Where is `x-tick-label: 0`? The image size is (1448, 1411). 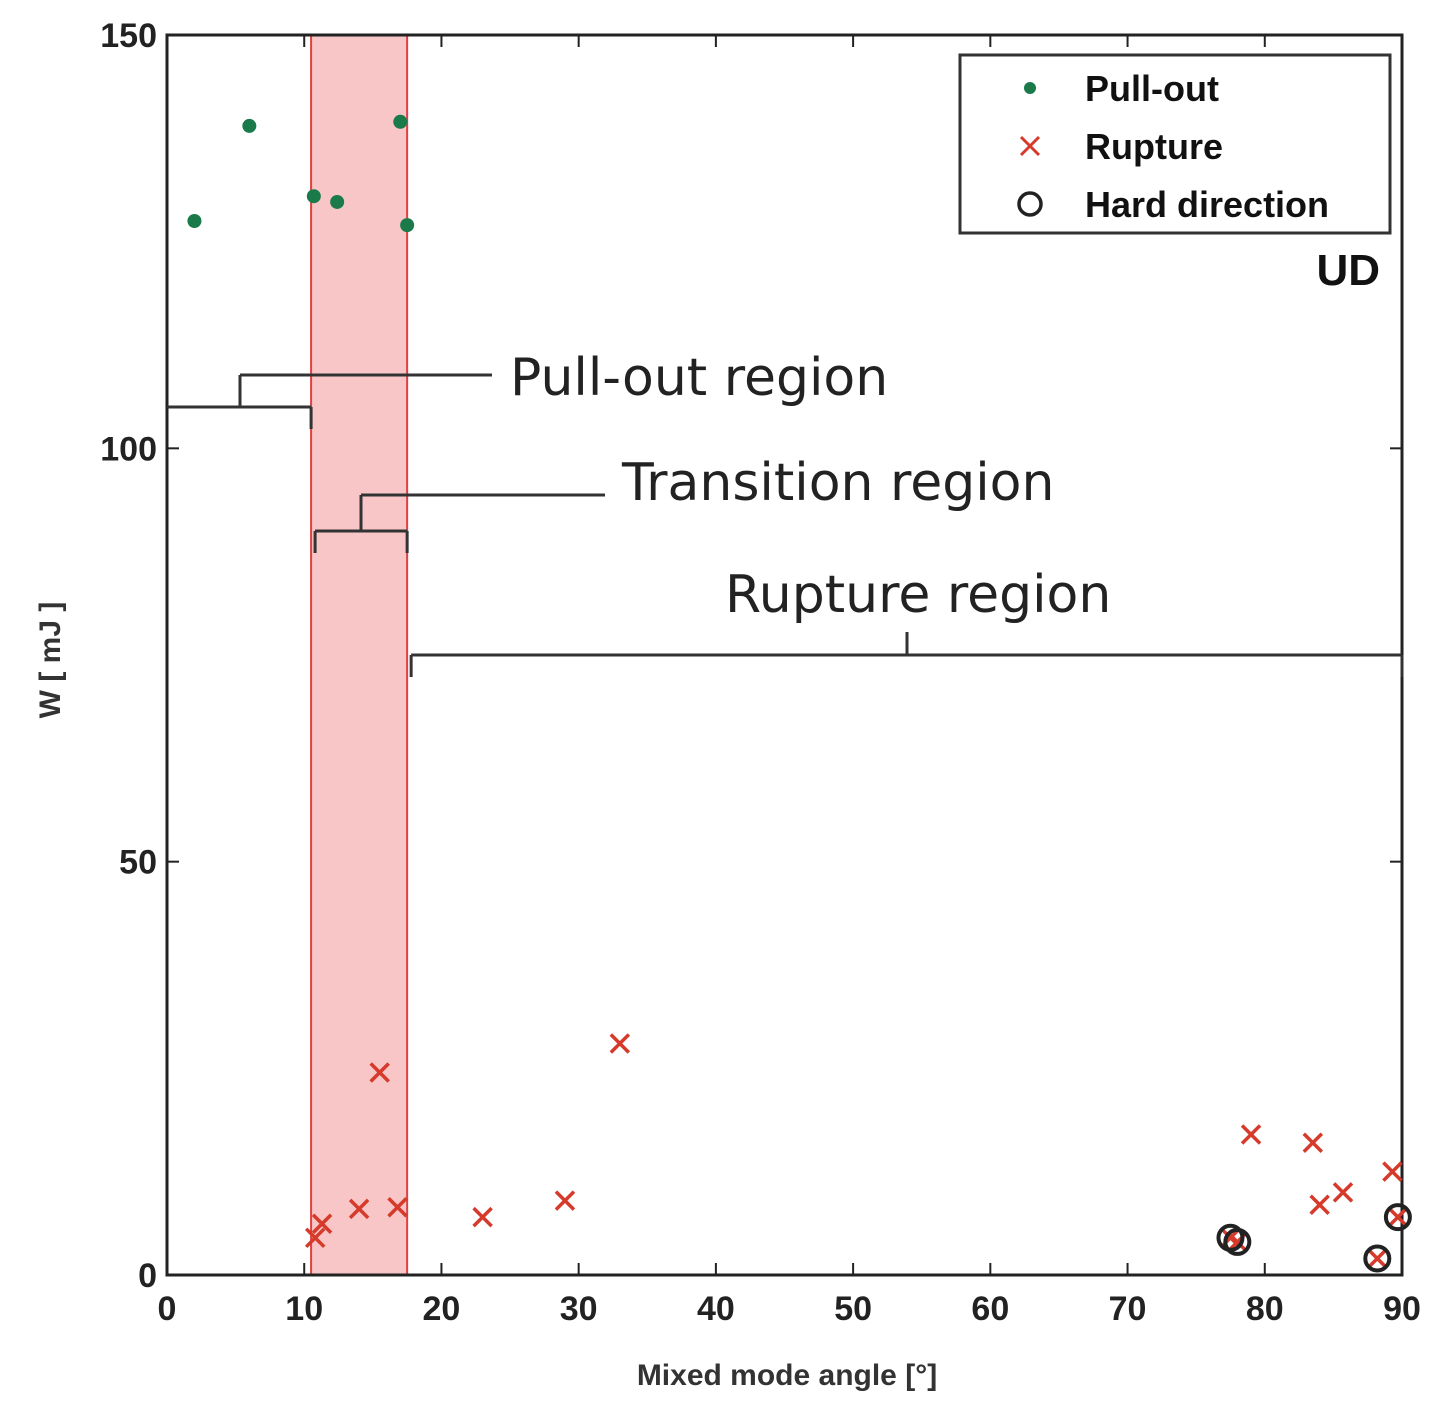 x-tick-label: 0 is located at coordinates (167, 1309).